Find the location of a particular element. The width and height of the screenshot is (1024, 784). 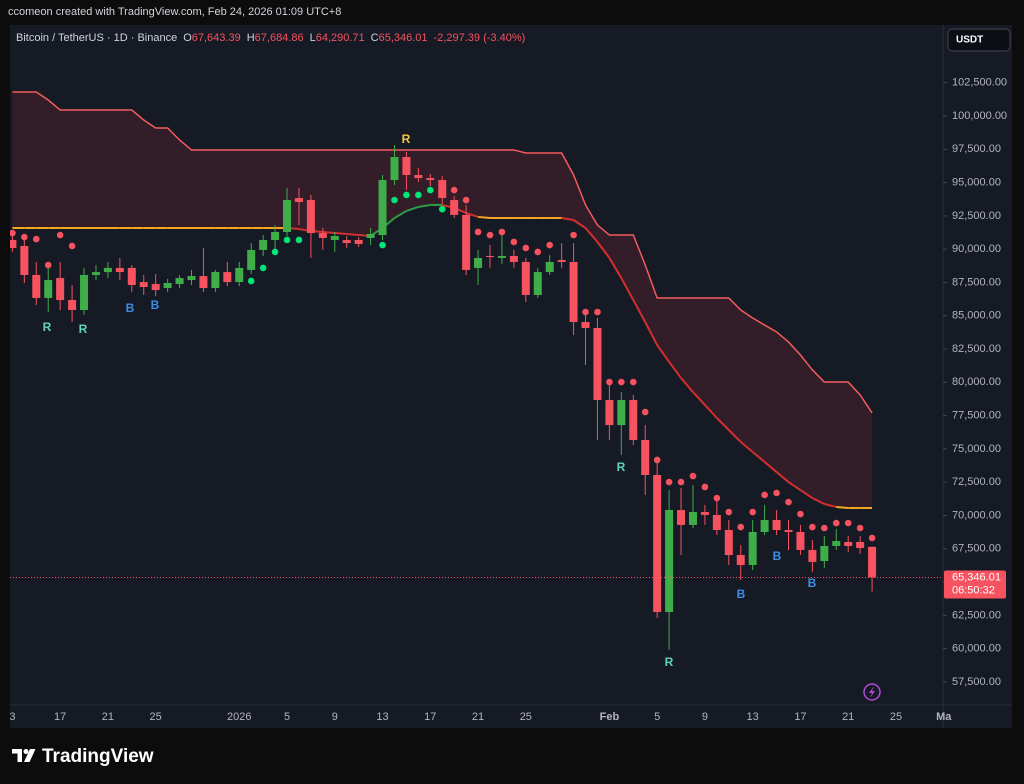

x-tick-label: Feb is located at coordinates (610, 717).